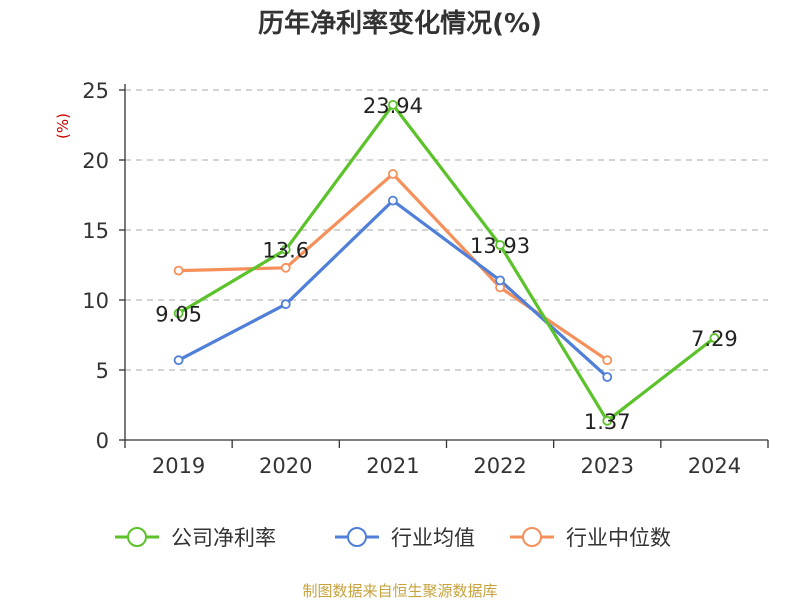  I want to click on data-label: 7.29, so click(714, 339).